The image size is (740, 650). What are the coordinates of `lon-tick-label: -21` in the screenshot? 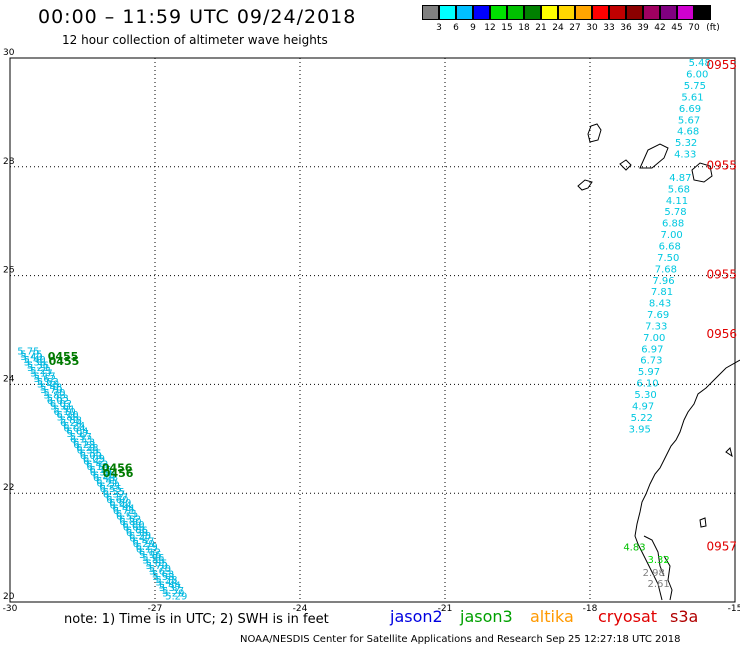 It's located at (445, 609).